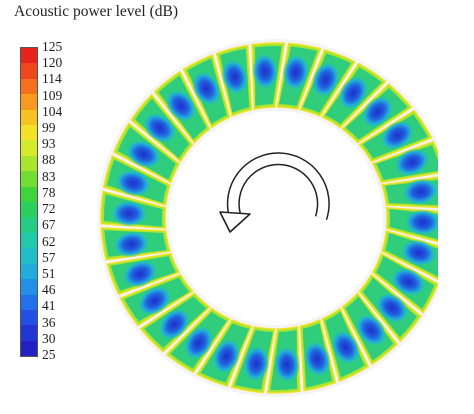  Describe the element at coordinates (52, 63) in the screenshot. I see `colorbar-tick-label: 120` at that location.